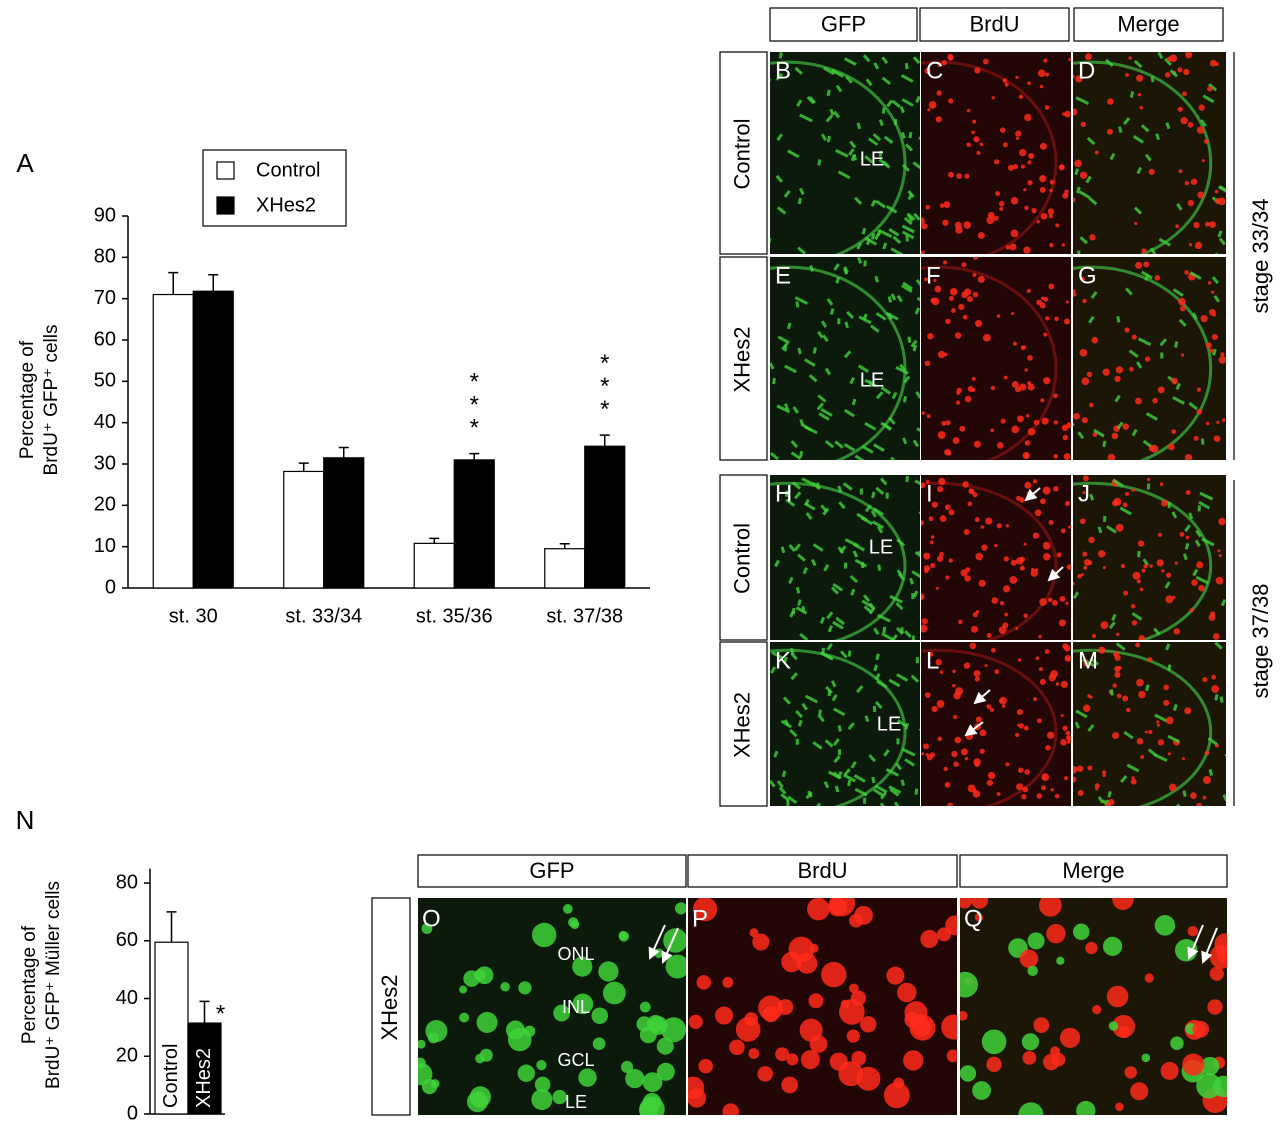 The height and width of the screenshot is (1131, 1280). I want to click on y-tick-label: 20, so click(127, 1056).